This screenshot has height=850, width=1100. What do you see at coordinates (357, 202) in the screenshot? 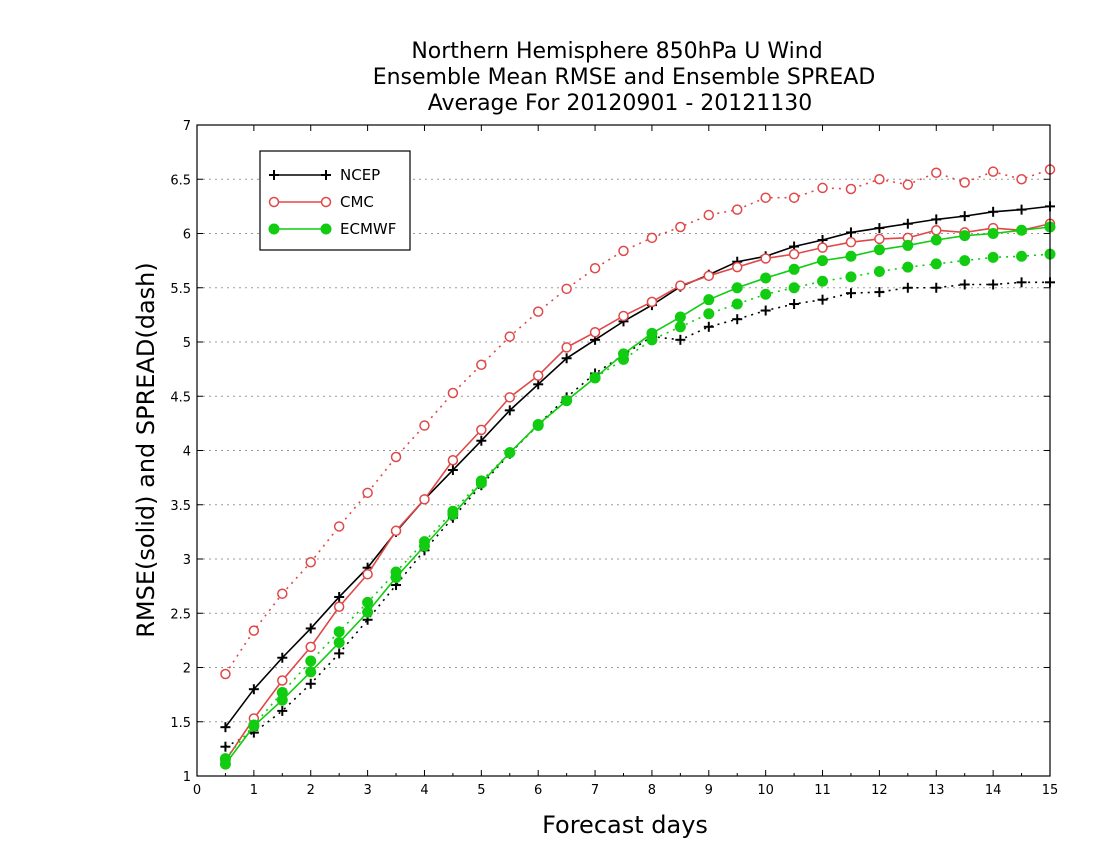
I see `legend-label-cmc: CMC` at bounding box center [357, 202].